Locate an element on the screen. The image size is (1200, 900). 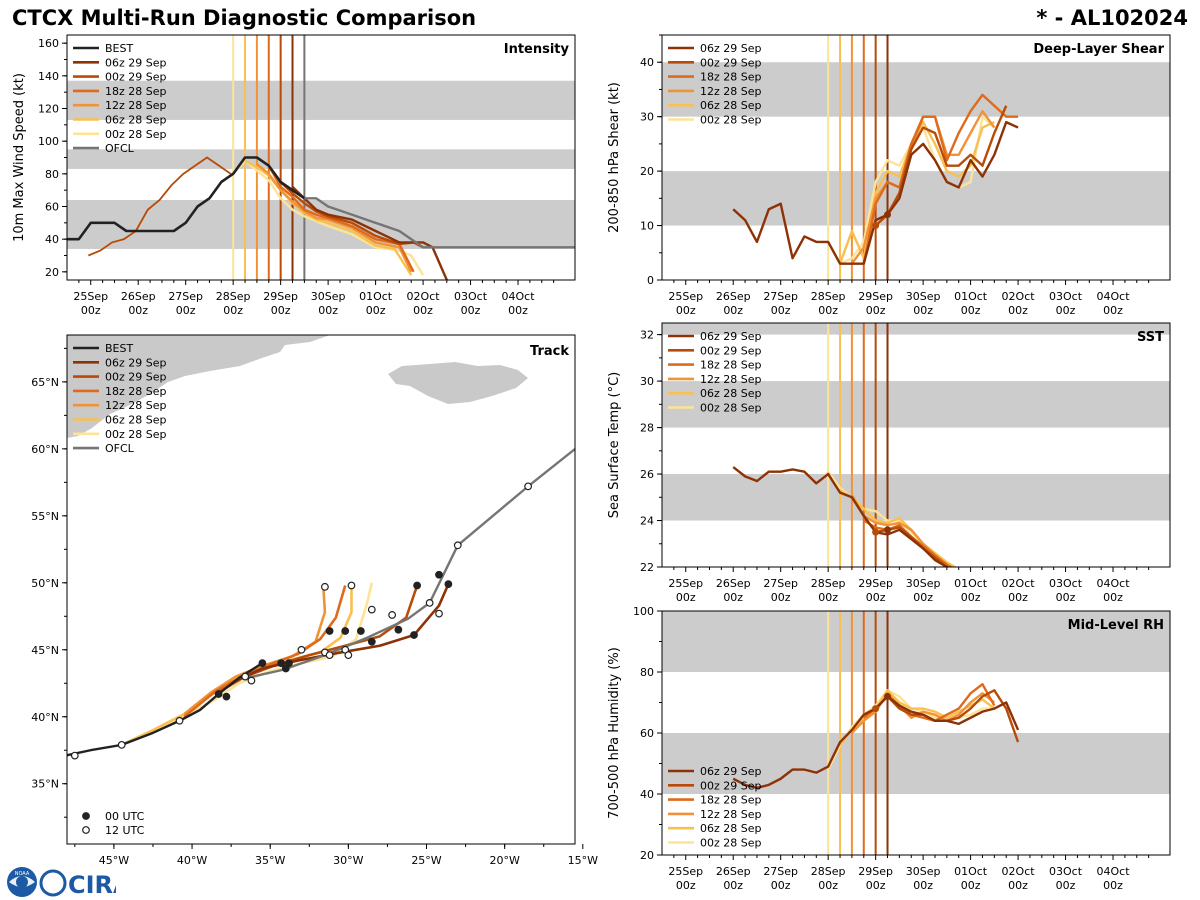
sst-xtick-day: 25Sep is located at coordinates (685, 583).